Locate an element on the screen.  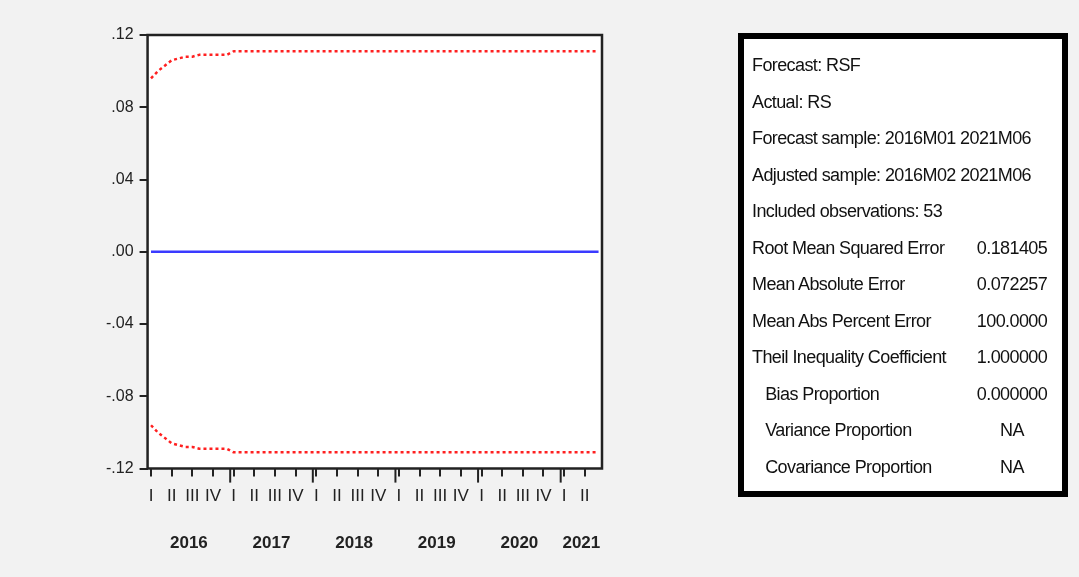
category-label: Forecast sample: 2016M01 2021M06 is located at coordinates (891, 138).